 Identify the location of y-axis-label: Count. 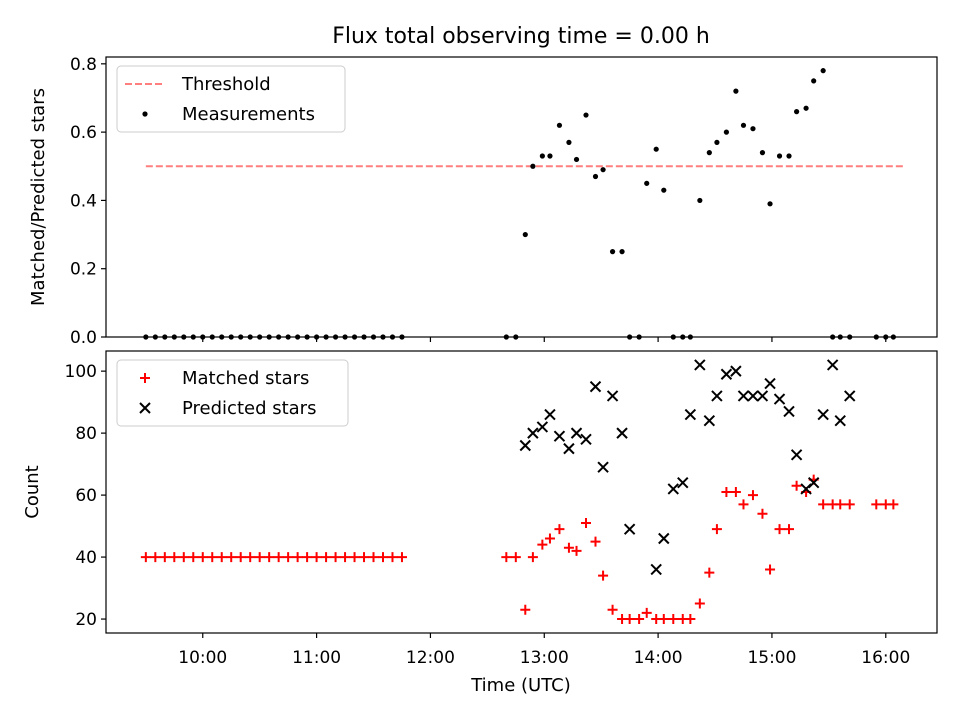
(32, 491).